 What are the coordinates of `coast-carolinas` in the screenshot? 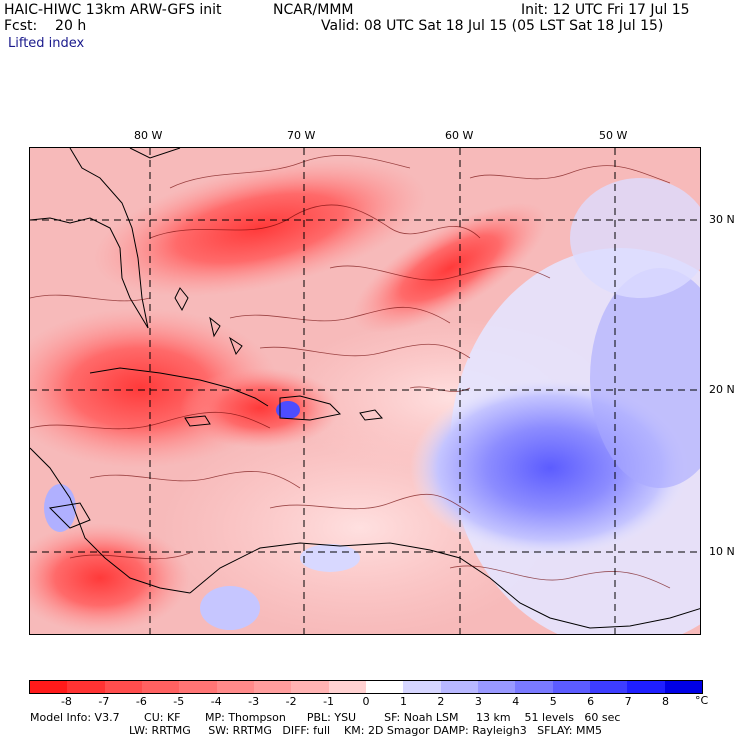 It's located at (155, 153).